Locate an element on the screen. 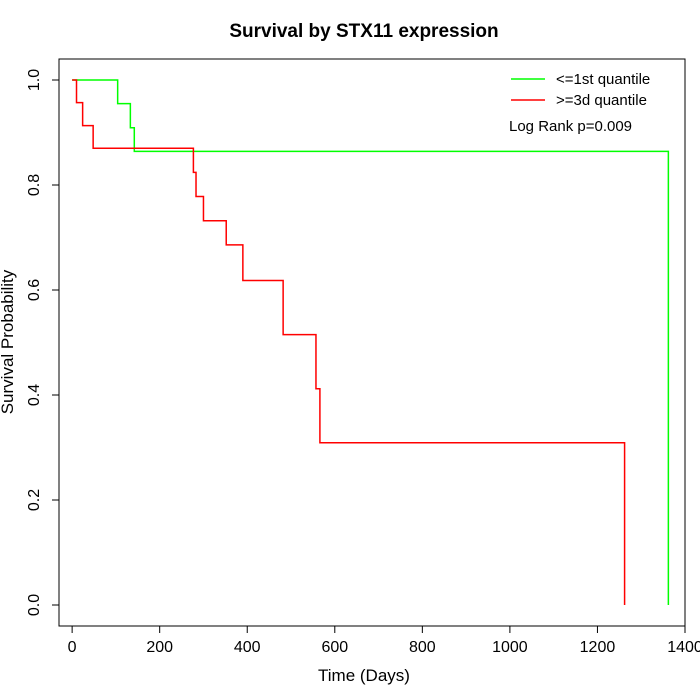 This screenshot has height=700, width=700. legend-label: >=3d quantile is located at coordinates (601, 100).